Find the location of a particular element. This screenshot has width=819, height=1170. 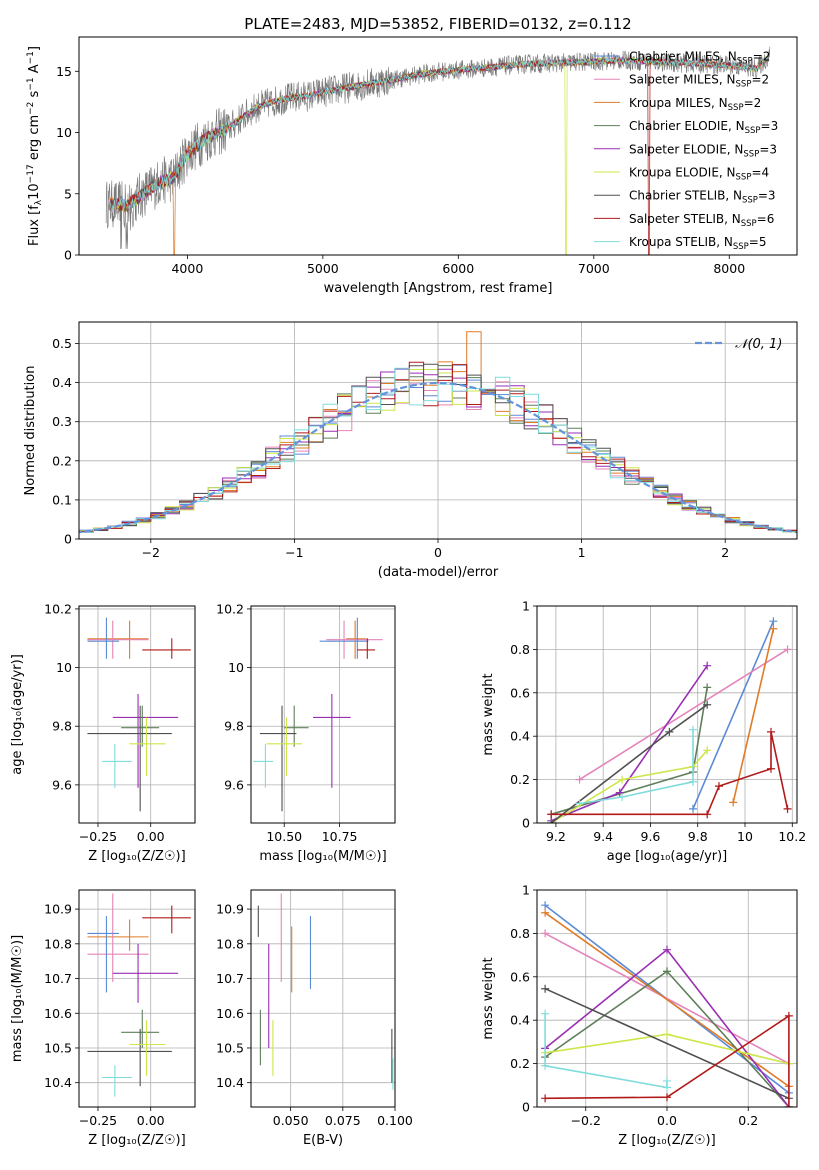

legend-value: =4 is located at coordinates (760, 173).